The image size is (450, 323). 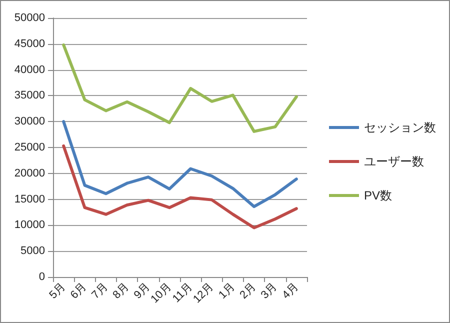 What do you see at coordinates (269, 291) in the screenshot?
I see `x-tick-label: 3月` at bounding box center [269, 291].